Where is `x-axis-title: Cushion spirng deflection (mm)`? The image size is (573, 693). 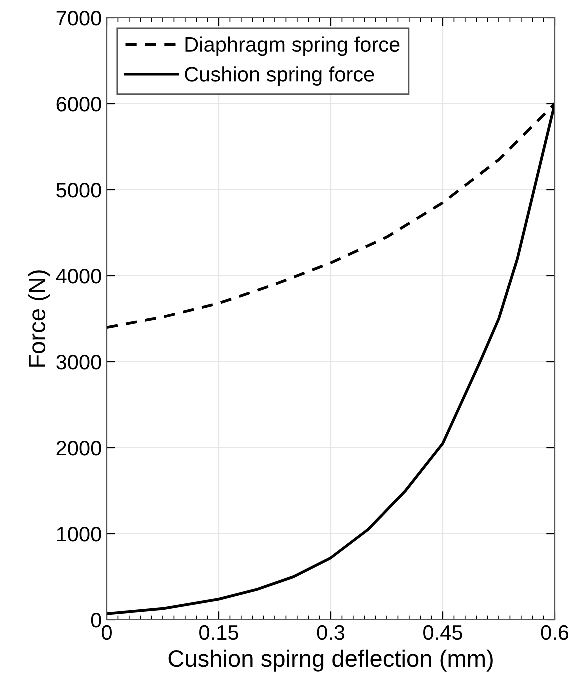 x-axis-title: Cushion spirng deflection (mm) is located at coordinates (330, 661).